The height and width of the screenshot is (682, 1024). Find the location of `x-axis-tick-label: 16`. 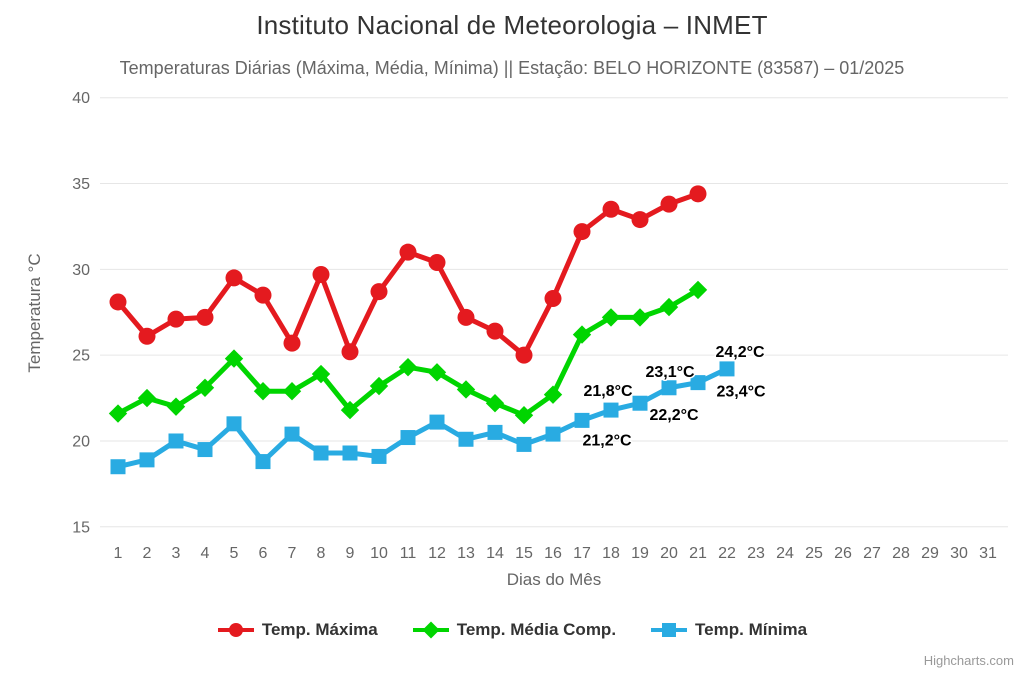

x-axis-tick-label: 16 is located at coordinates (553, 553).